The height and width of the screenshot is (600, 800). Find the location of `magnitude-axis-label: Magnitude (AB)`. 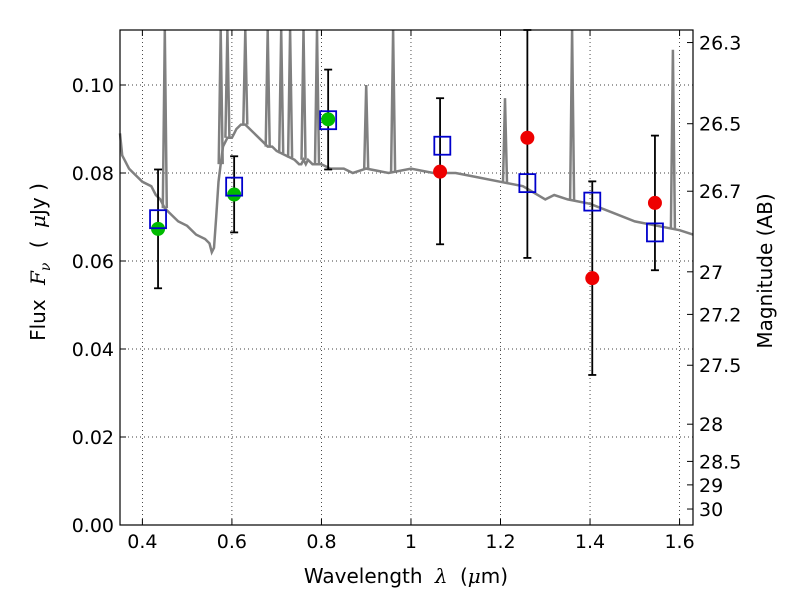

magnitude-axis-label: Magnitude (AB) is located at coordinates (765, 270).